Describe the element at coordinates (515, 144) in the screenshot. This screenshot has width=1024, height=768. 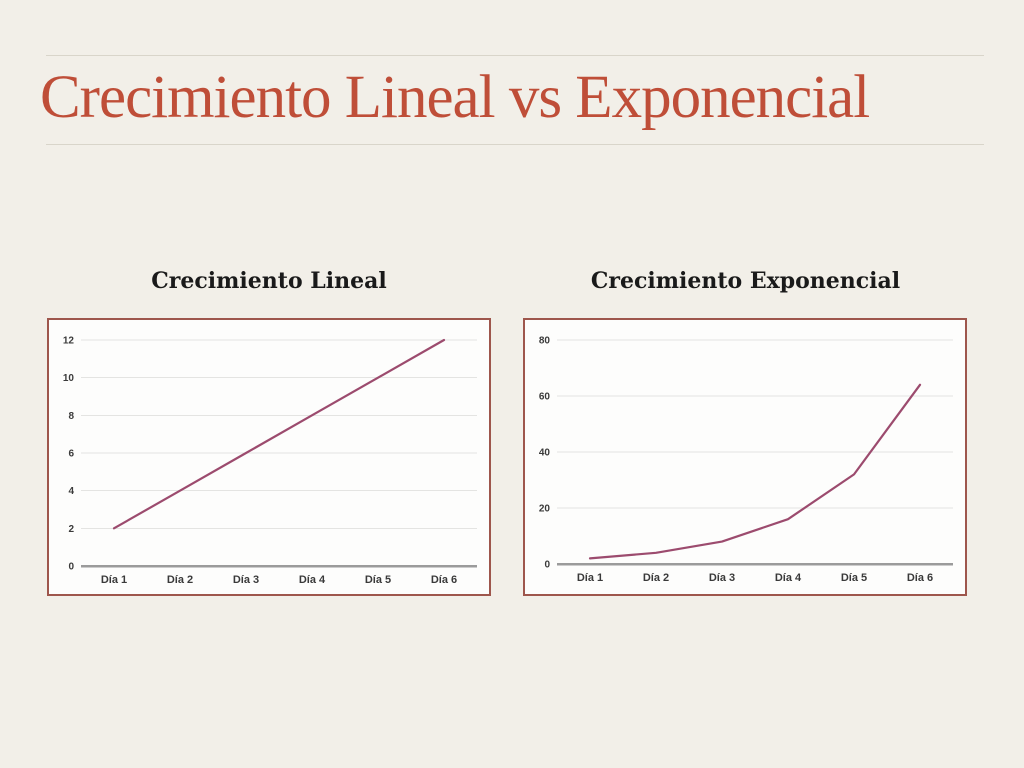
I see `title-divider` at that location.